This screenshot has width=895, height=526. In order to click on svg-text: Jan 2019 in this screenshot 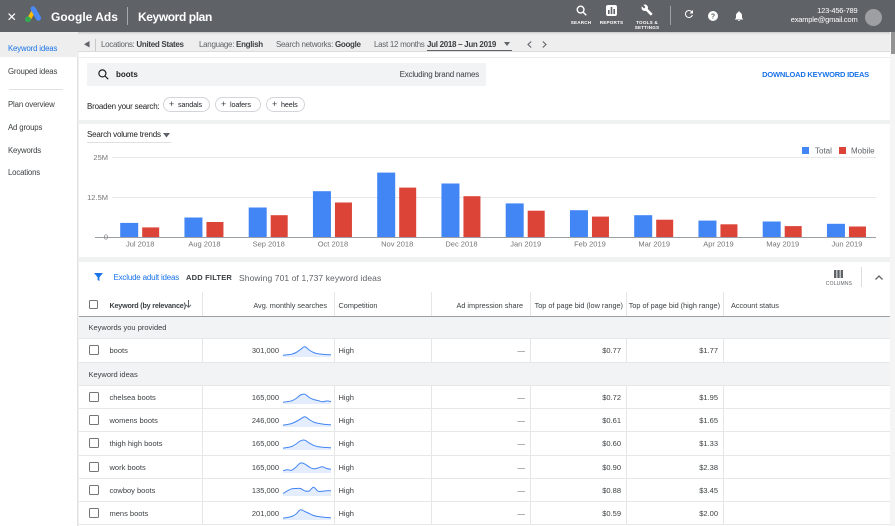, I will do `click(525, 243)`.